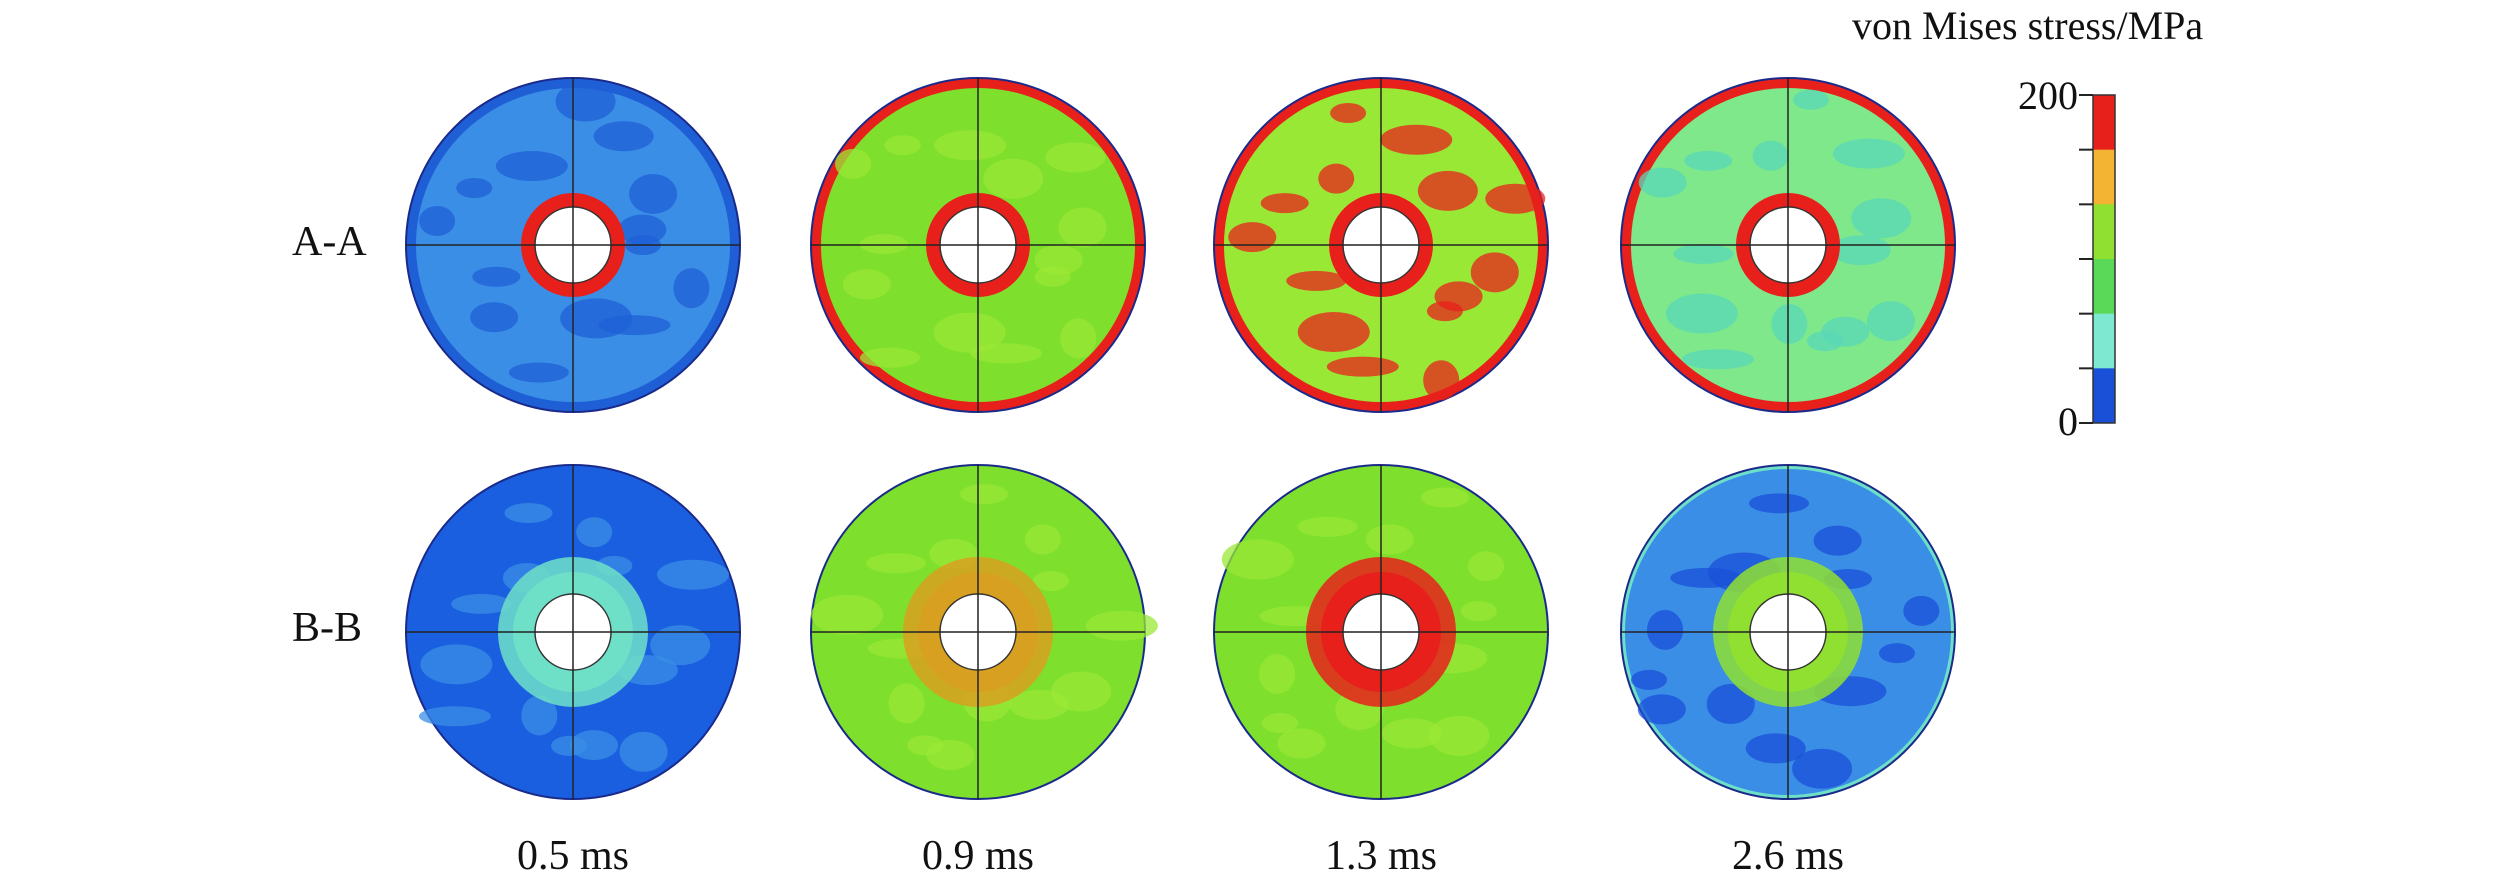 Image resolution: width=2520 pixels, height=883 pixels. Describe the element at coordinates (2028, 25) in the screenshot. I see `colorbar-title: von Mises stress/MPa` at that location.